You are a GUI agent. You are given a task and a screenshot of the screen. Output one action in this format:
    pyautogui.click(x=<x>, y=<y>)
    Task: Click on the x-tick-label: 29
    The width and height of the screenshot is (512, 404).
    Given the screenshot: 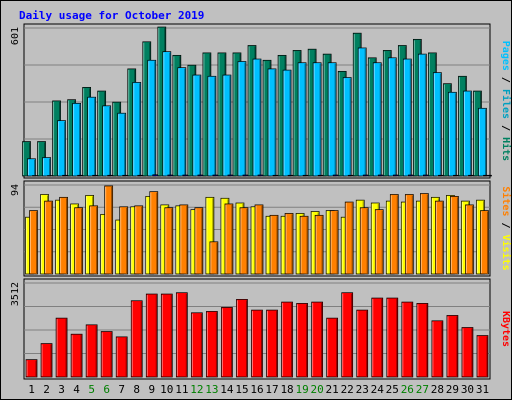 What is the action you would take?
    pyautogui.click(x=452, y=389)
    